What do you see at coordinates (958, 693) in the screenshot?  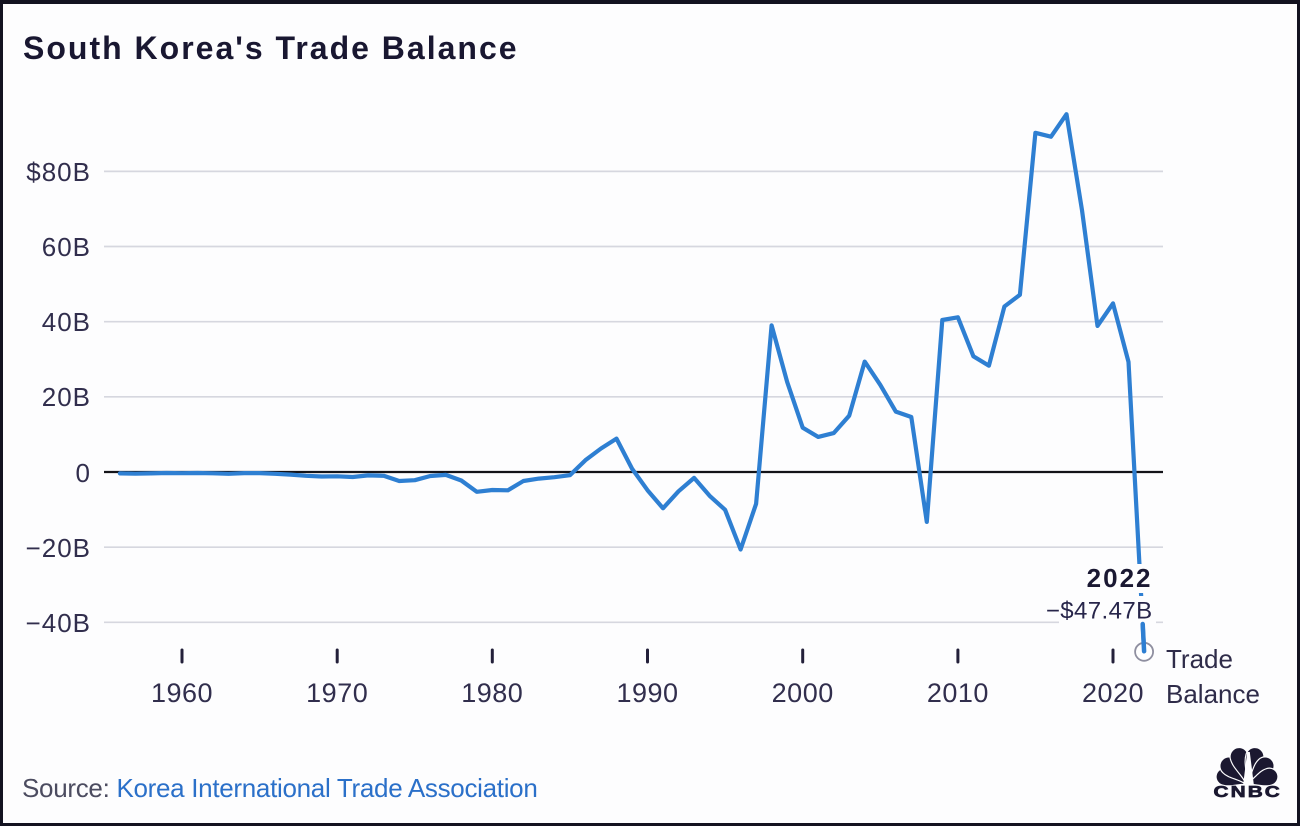 I see `svg-text: 2010` at bounding box center [958, 693].